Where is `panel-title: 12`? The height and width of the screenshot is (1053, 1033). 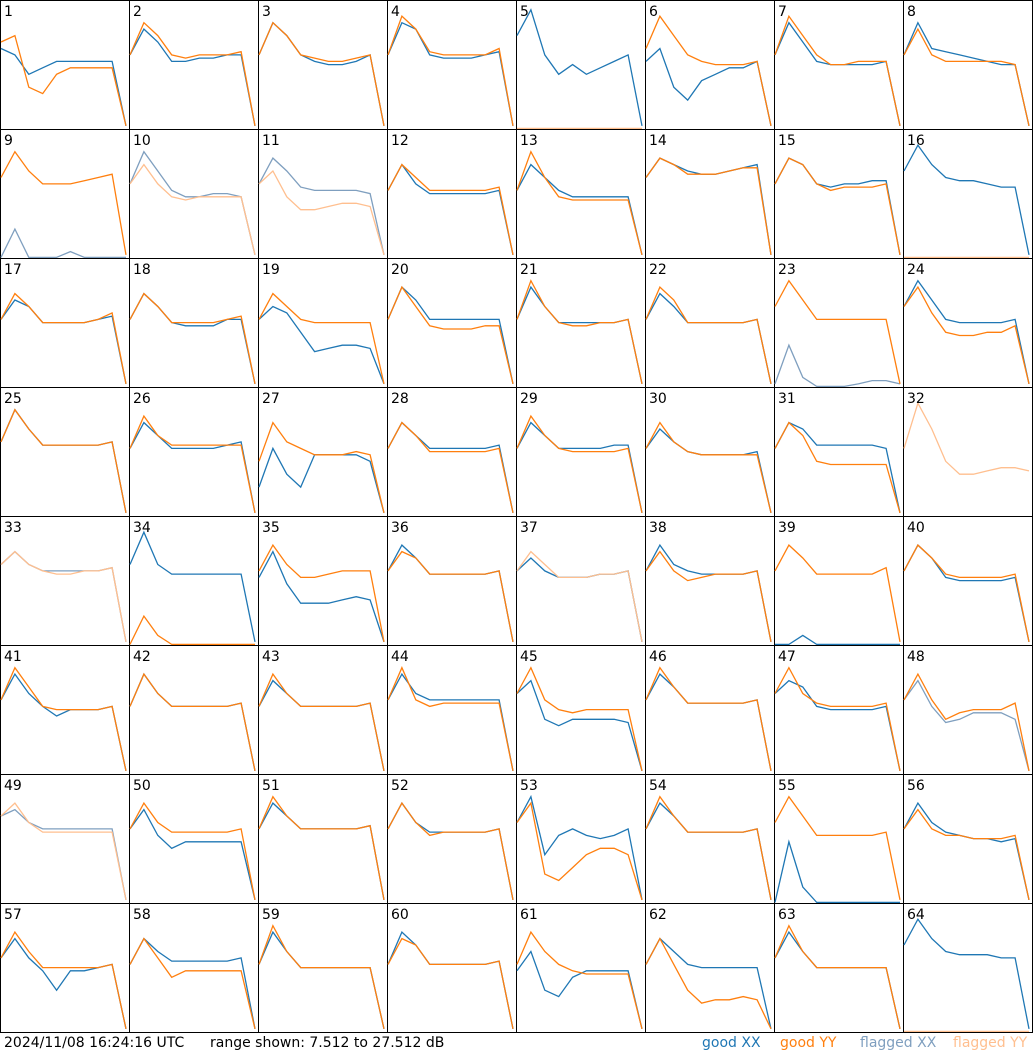 panel-title: 12 is located at coordinates (400, 141).